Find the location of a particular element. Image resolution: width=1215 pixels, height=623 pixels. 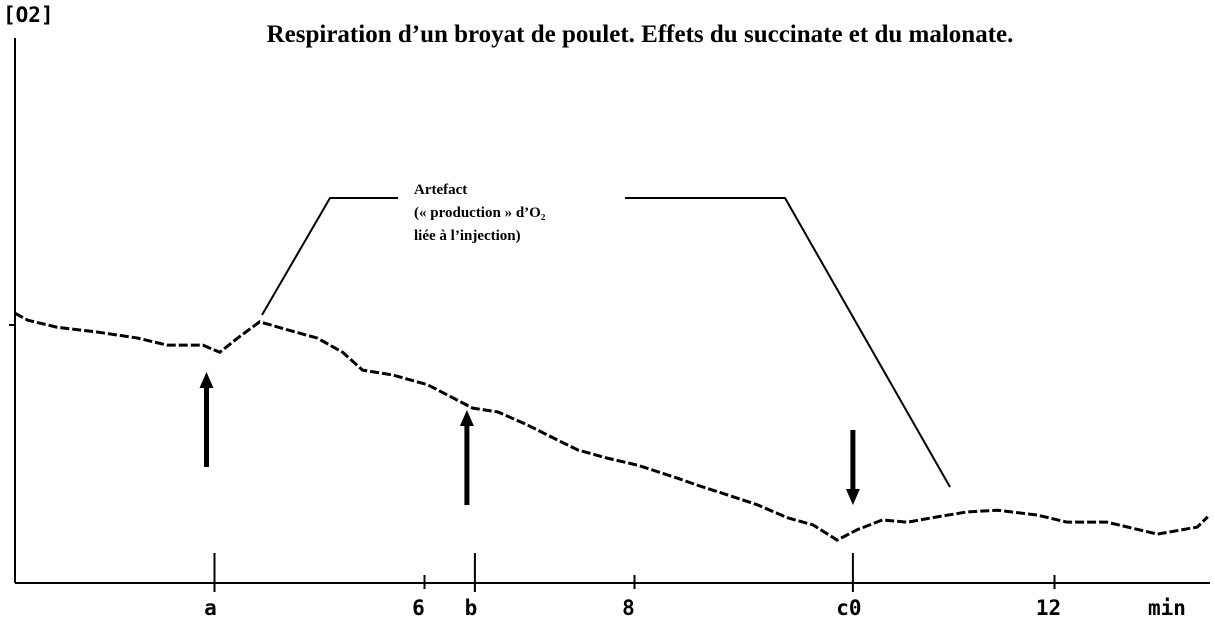

annotation-line: Artefact is located at coordinates (440, 190).